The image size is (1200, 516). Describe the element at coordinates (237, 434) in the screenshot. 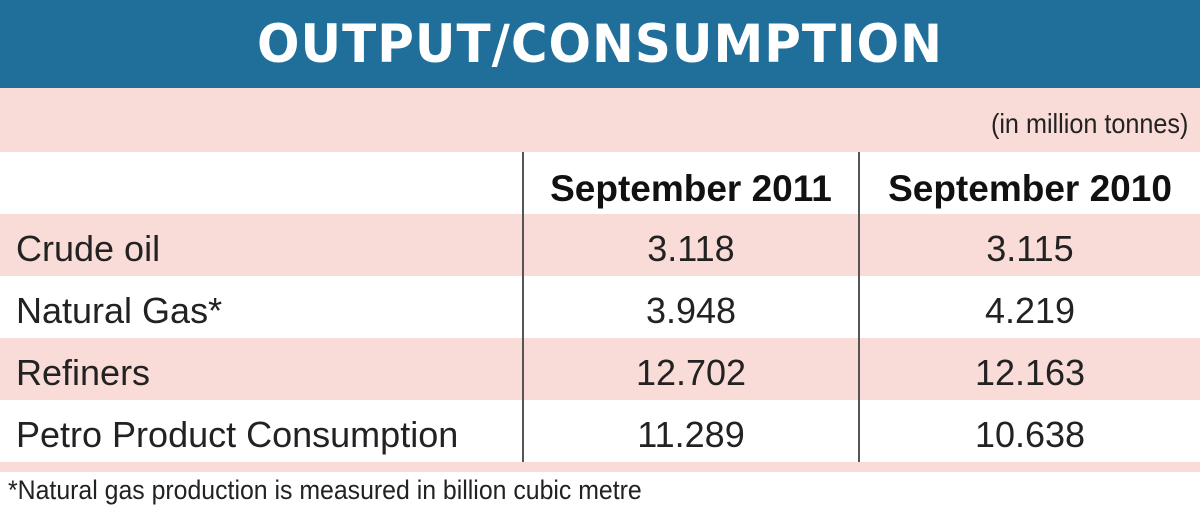

I see `row-label-petro-consumption: Petro Product Consumption` at that location.